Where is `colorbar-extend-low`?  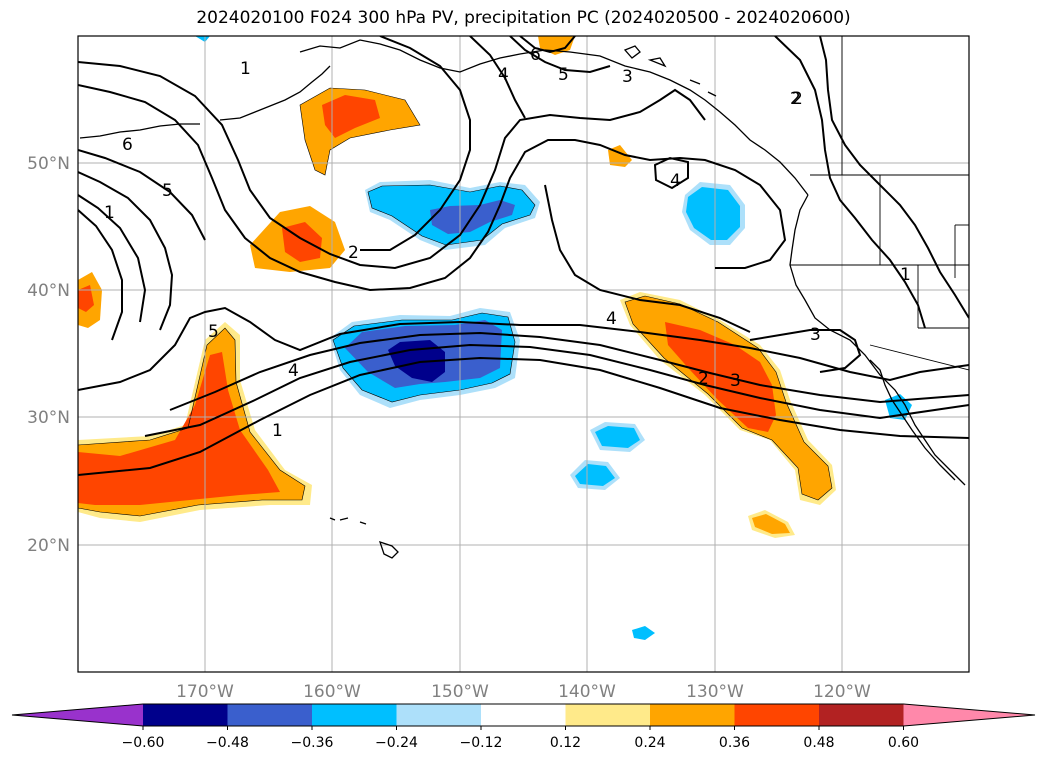
colorbar-extend-low is located at coordinates (77, 715).